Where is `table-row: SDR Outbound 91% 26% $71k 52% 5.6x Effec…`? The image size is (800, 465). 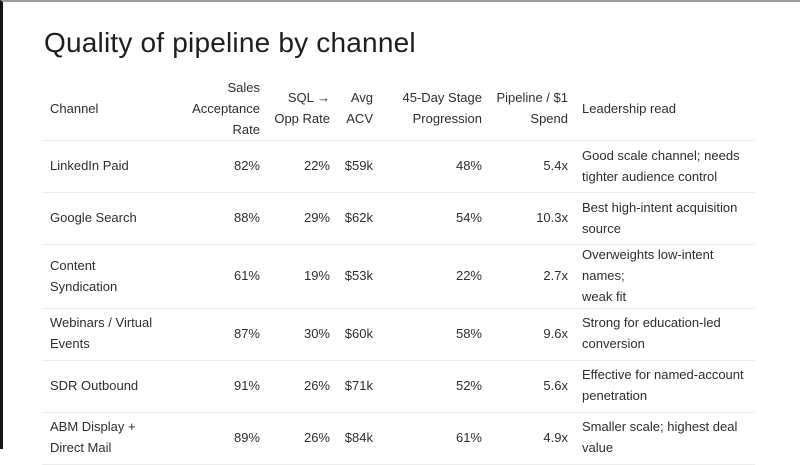 table-row: SDR Outbound 91% 26% $71k 52% 5.6x Effec… is located at coordinates (398, 386).